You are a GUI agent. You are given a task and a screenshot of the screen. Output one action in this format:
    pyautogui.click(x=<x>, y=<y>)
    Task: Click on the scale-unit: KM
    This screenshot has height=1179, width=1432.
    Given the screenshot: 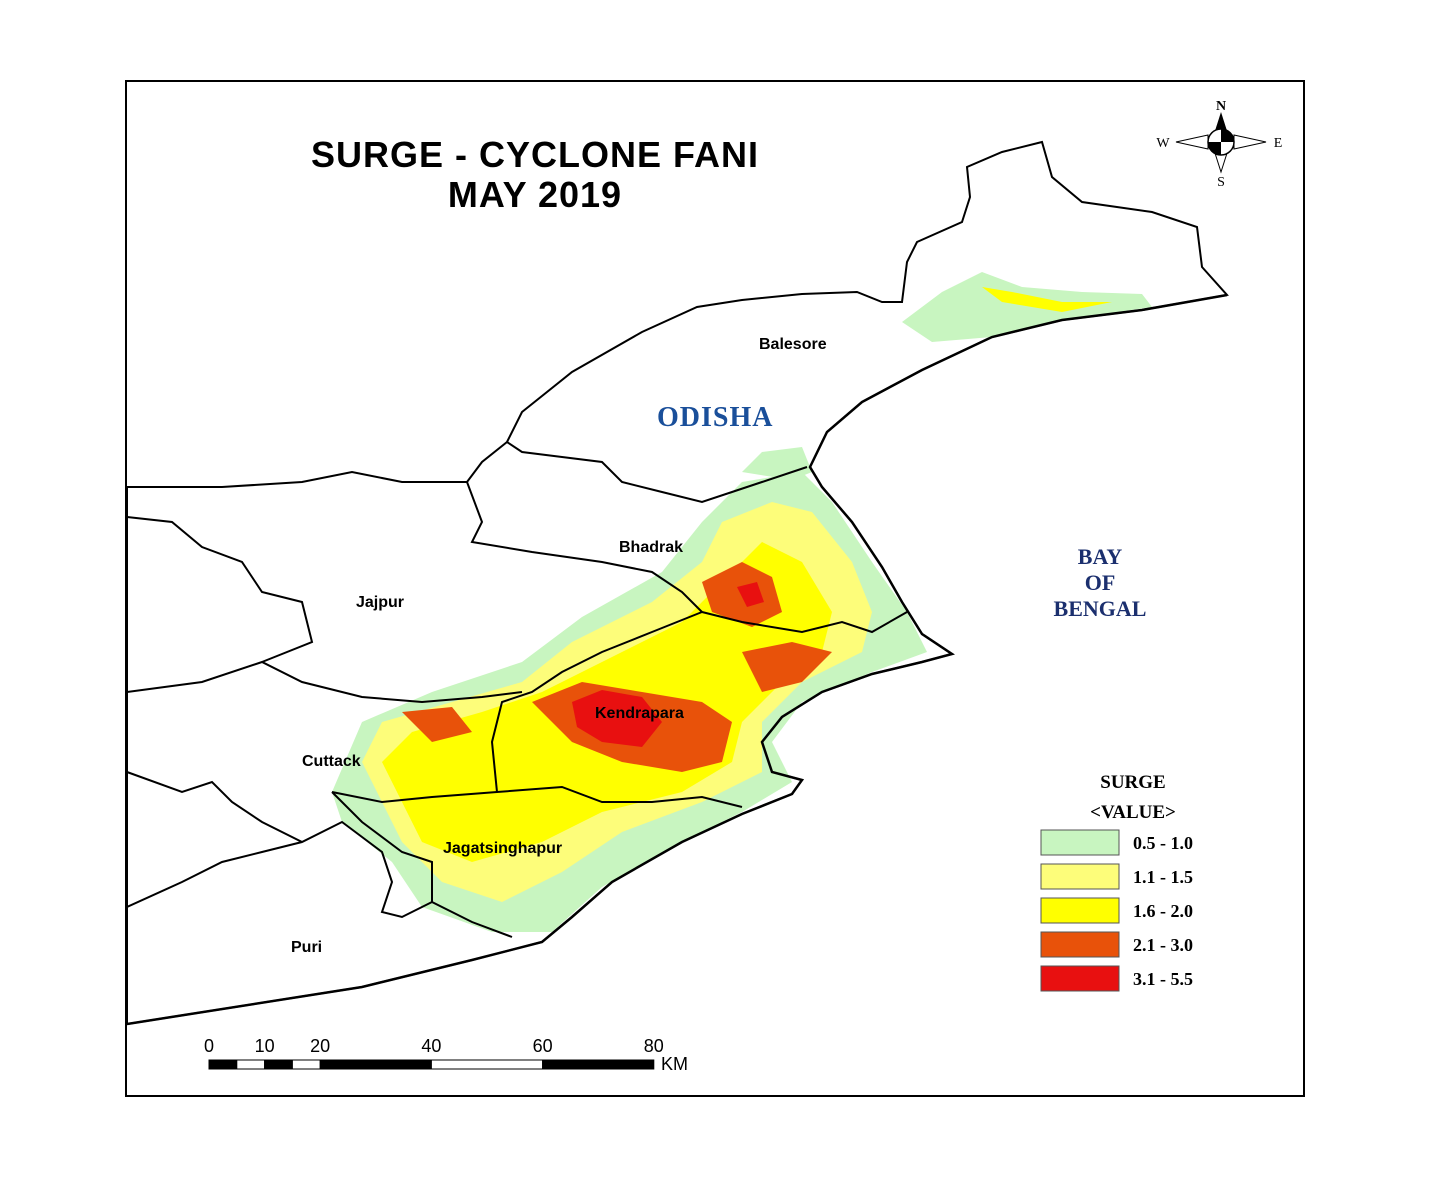 What is the action you would take?
    pyautogui.click(x=674, y=1064)
    